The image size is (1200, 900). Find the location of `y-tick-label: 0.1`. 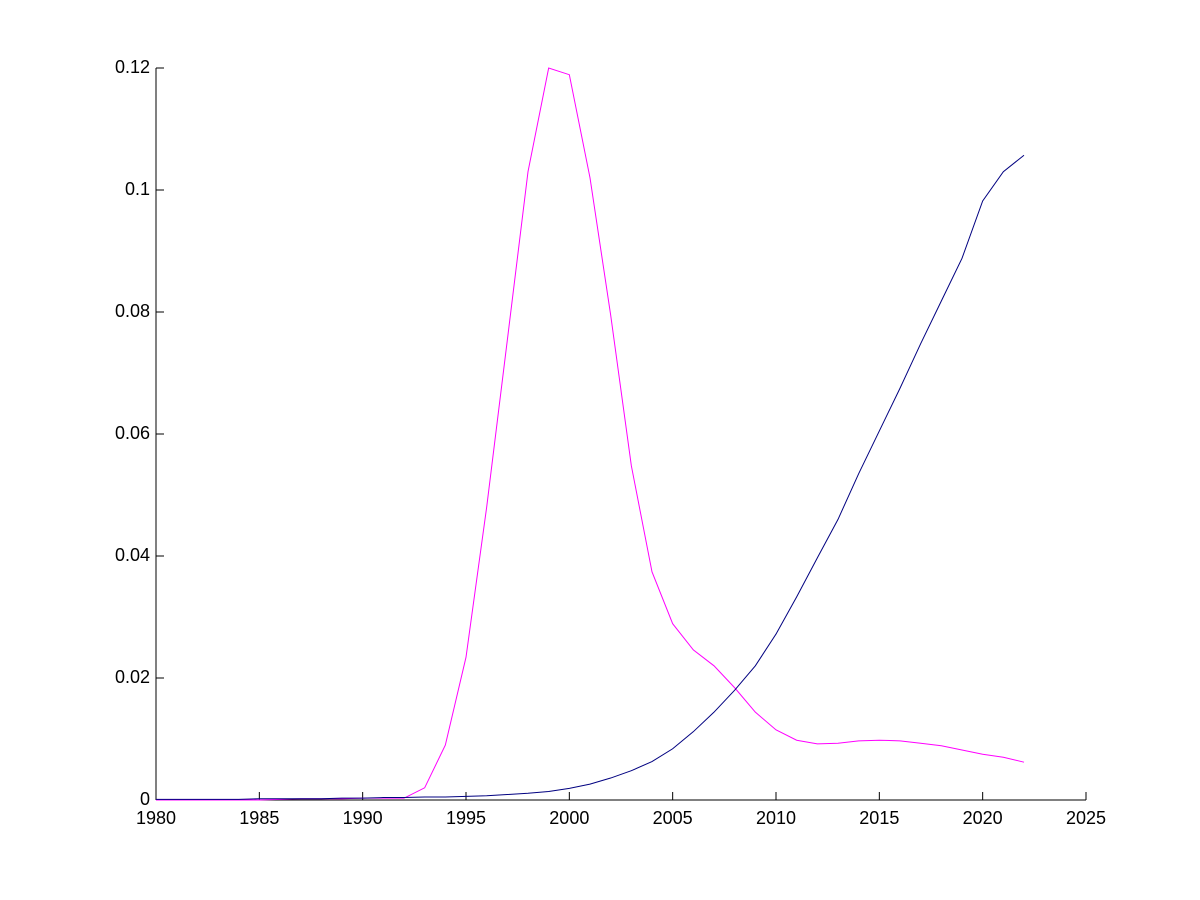

y-tick-label: 0.1 is located at coordinates (137, 189).